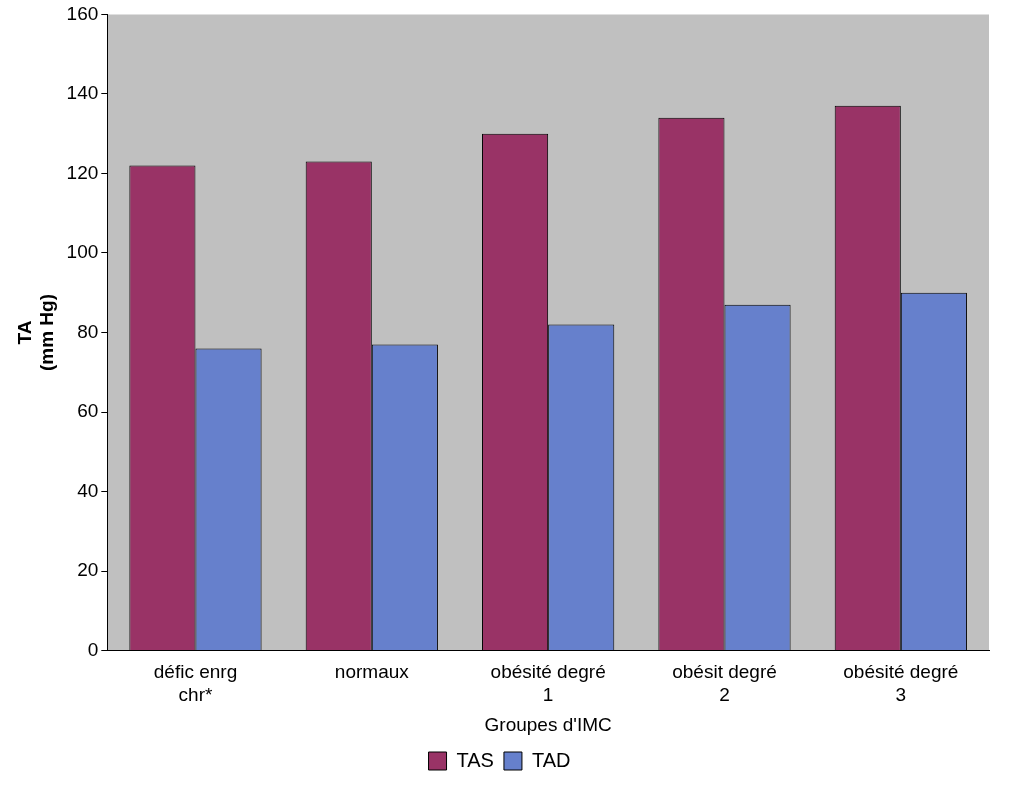 This screenshot has height=791, width=1019. What do you see at coordinates (88, 490) in the screenshot?
I see `y-tick-label: 40` at bounding box center [88, 490].